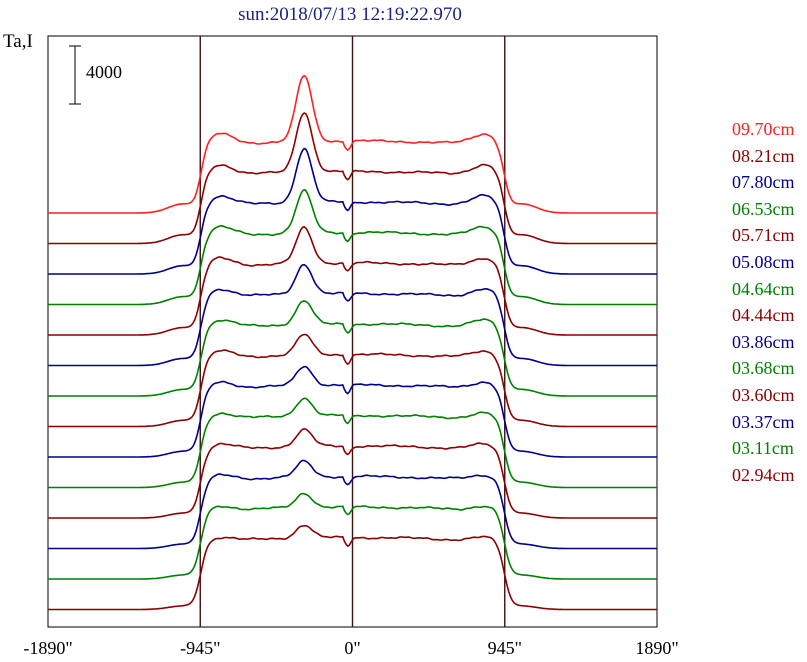 Image resolution: width=807 pixels, height=662 pixels. What do you see at coordinates (763, 448) in the screenshot?
I see `legend-entry: 03.11cm` at bounding box center [763, 448].